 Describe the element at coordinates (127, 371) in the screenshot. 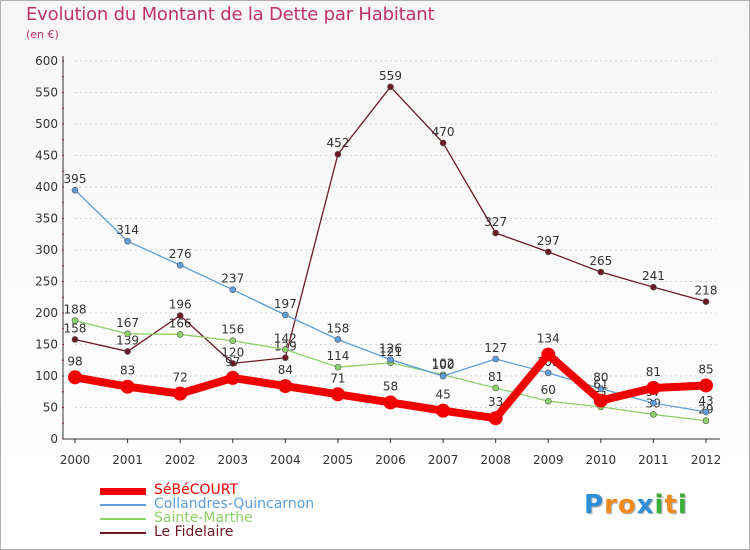

I see `data-label: 83` at that location.